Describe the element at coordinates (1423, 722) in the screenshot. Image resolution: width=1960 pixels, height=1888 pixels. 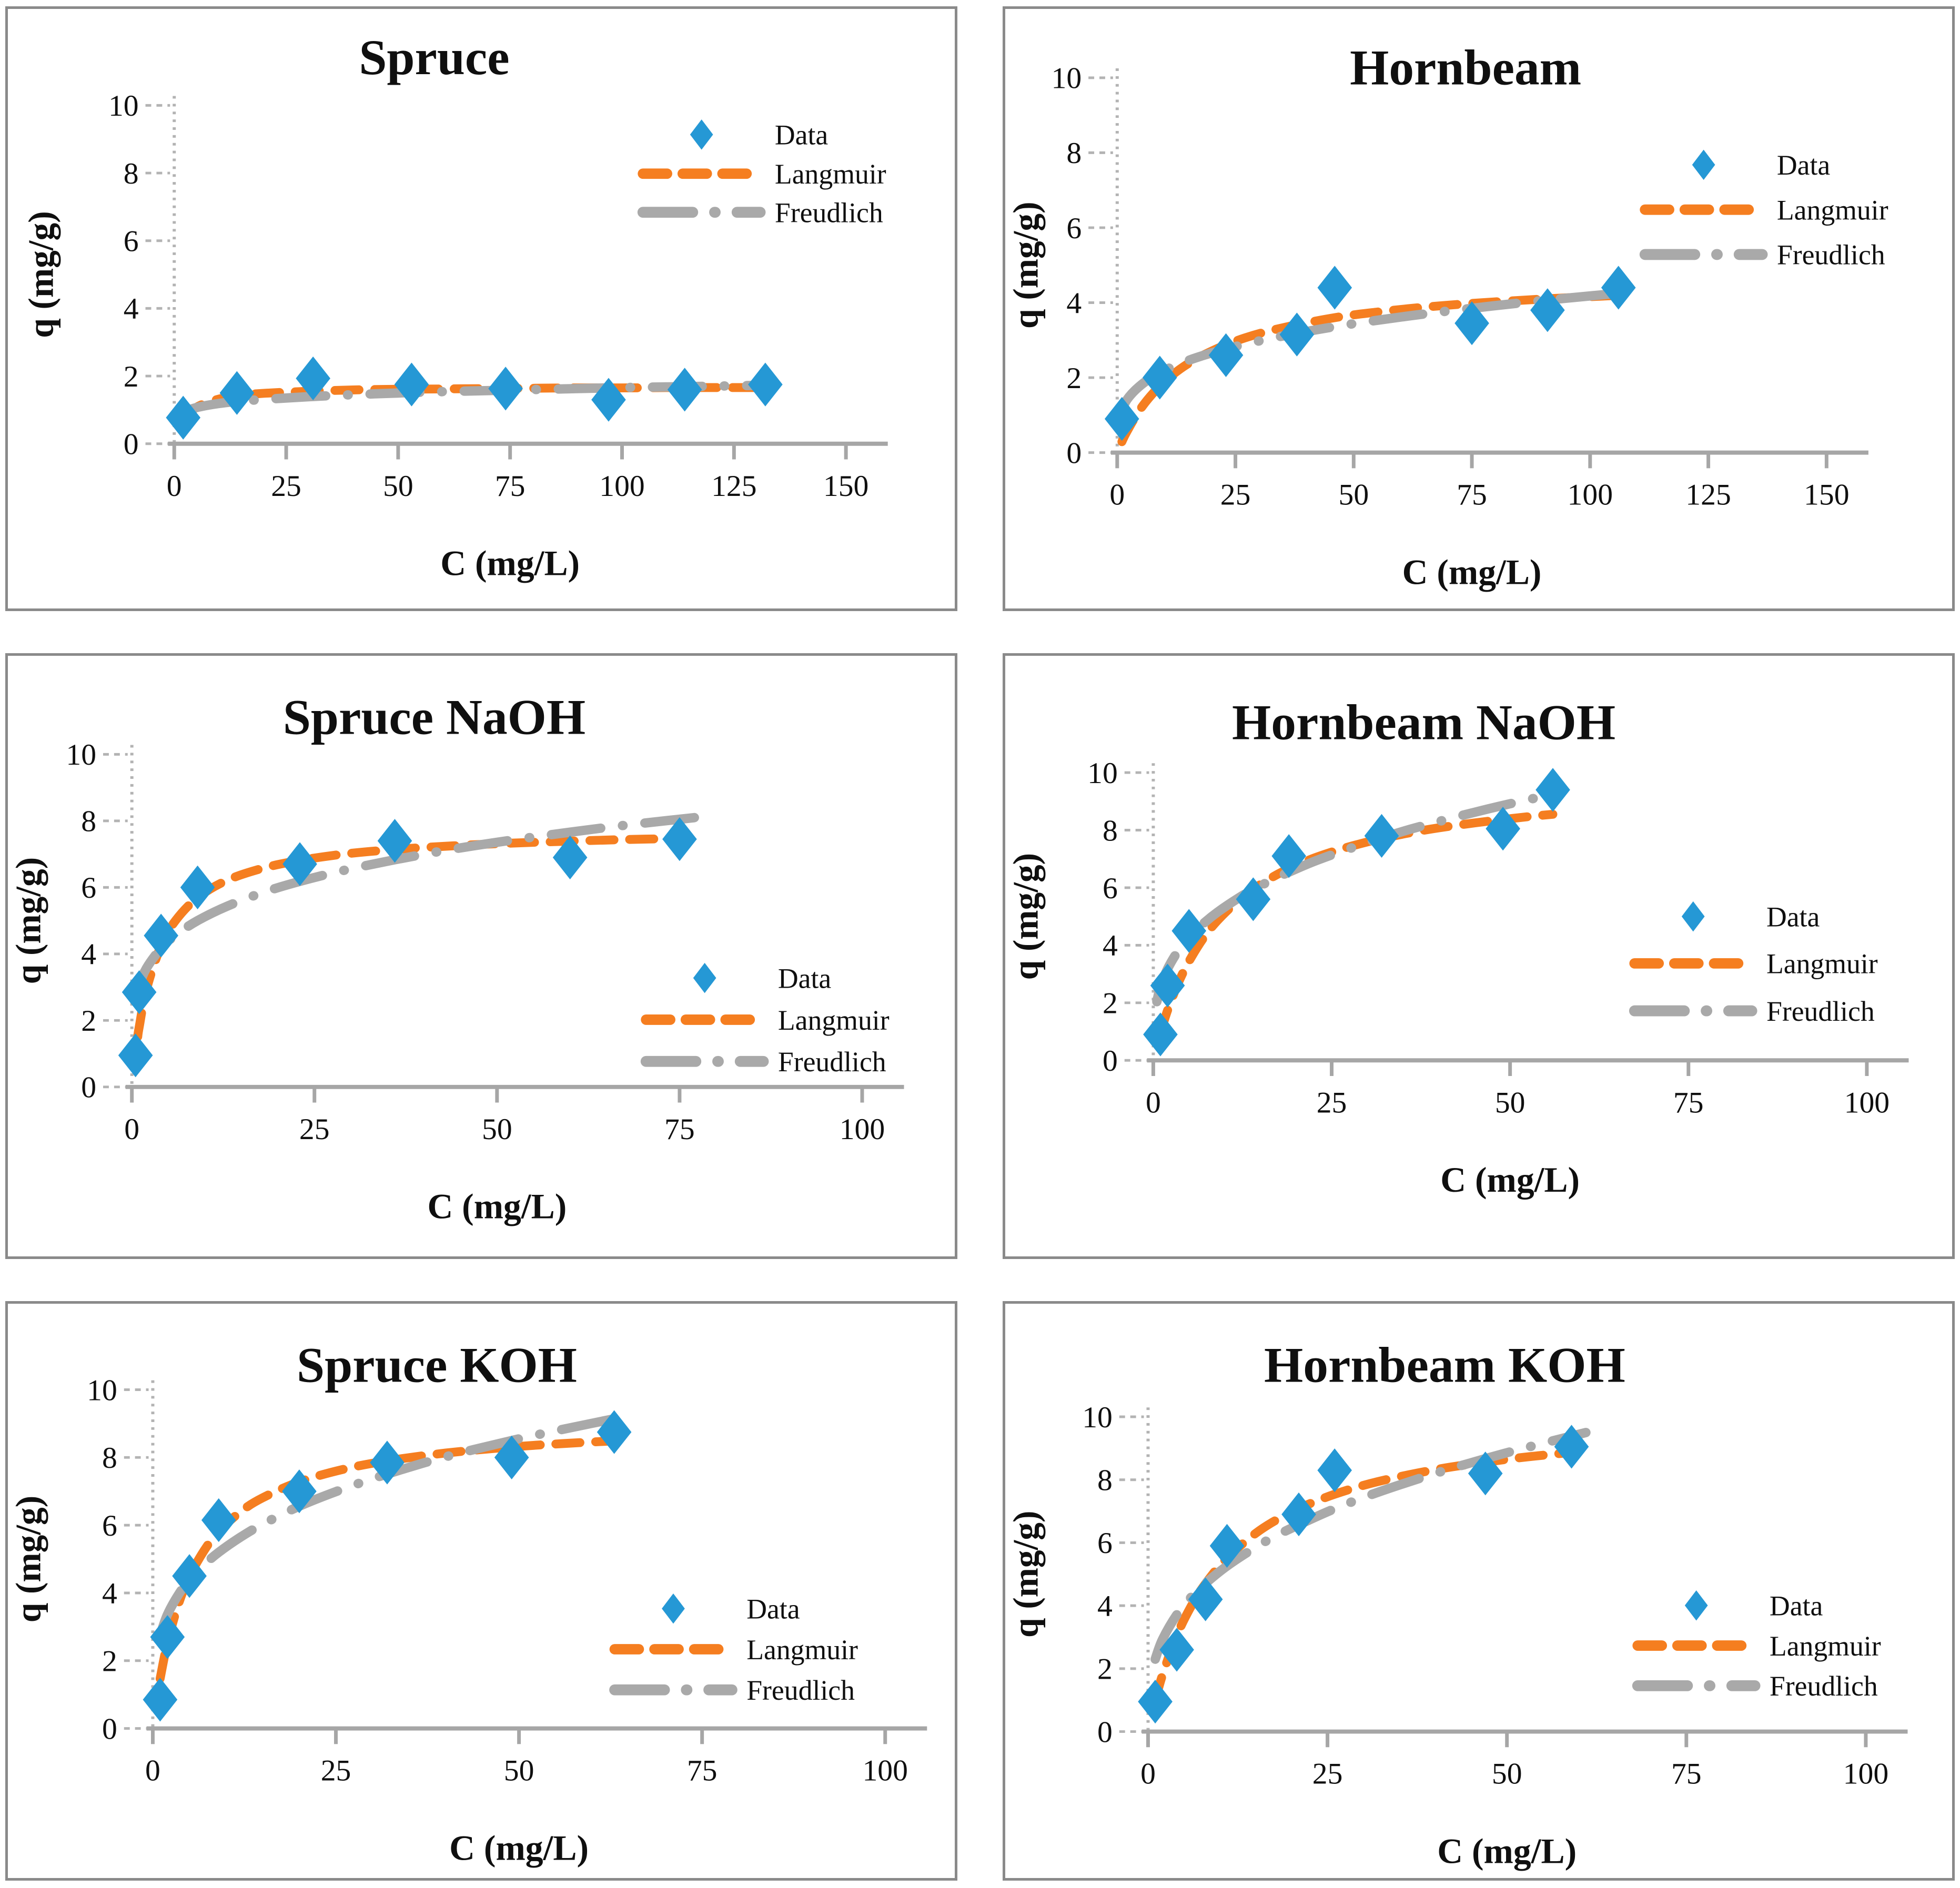
I see `chart-title: Hornbeam NaOH` at that location.